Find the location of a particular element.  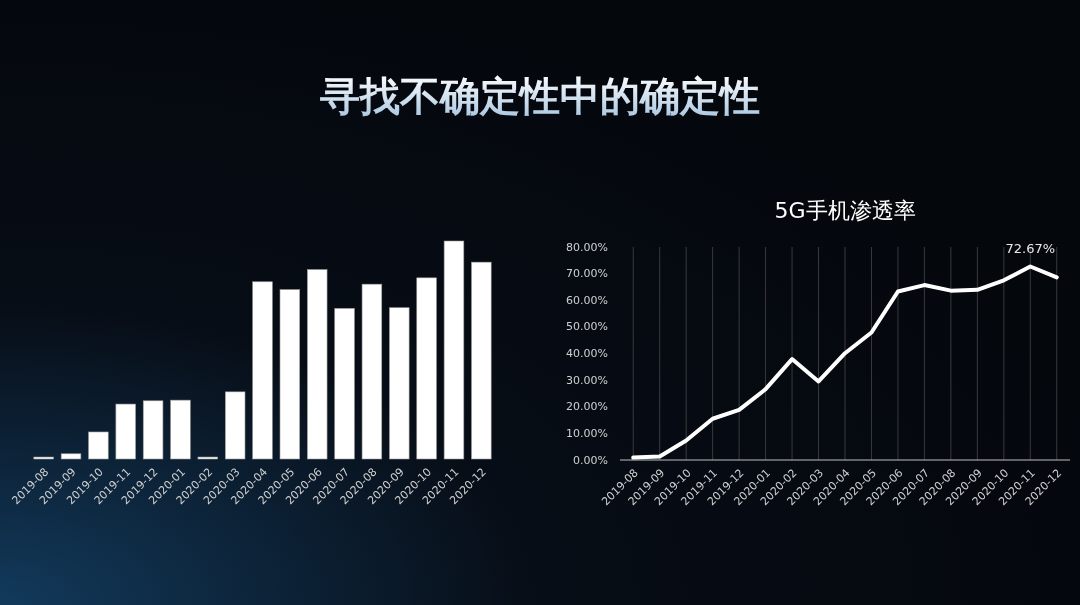

y-tick-label: 80.00% is located at coordinates (587, 247).